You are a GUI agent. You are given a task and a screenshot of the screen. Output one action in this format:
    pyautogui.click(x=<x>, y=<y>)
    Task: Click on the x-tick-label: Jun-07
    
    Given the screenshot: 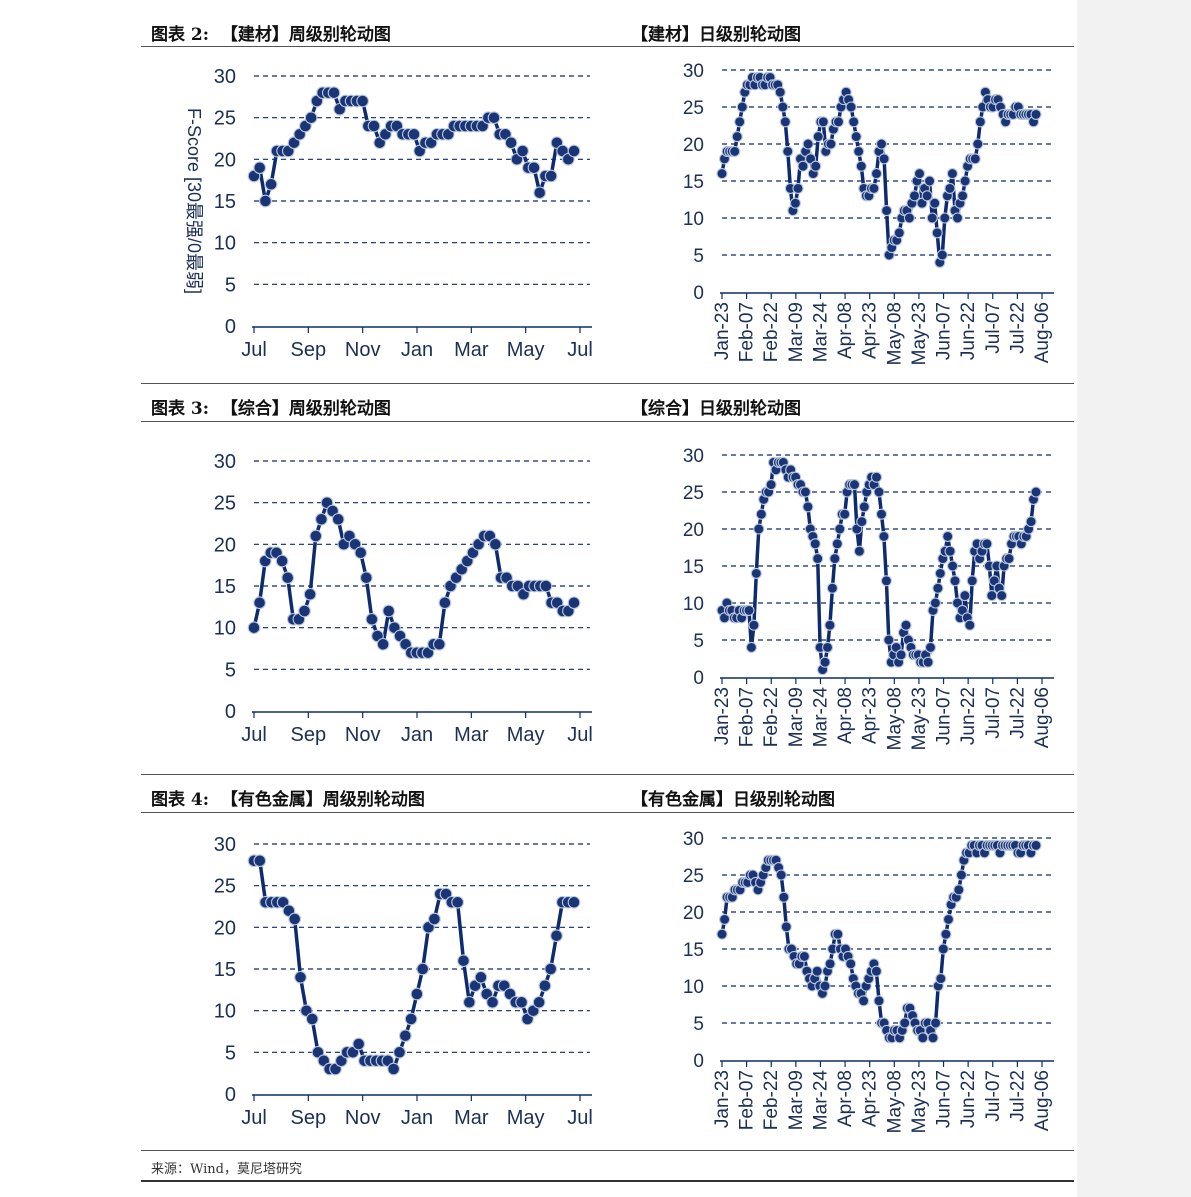 What is the action you would take?
    pyautogui.click(x=944, y=1099)
    